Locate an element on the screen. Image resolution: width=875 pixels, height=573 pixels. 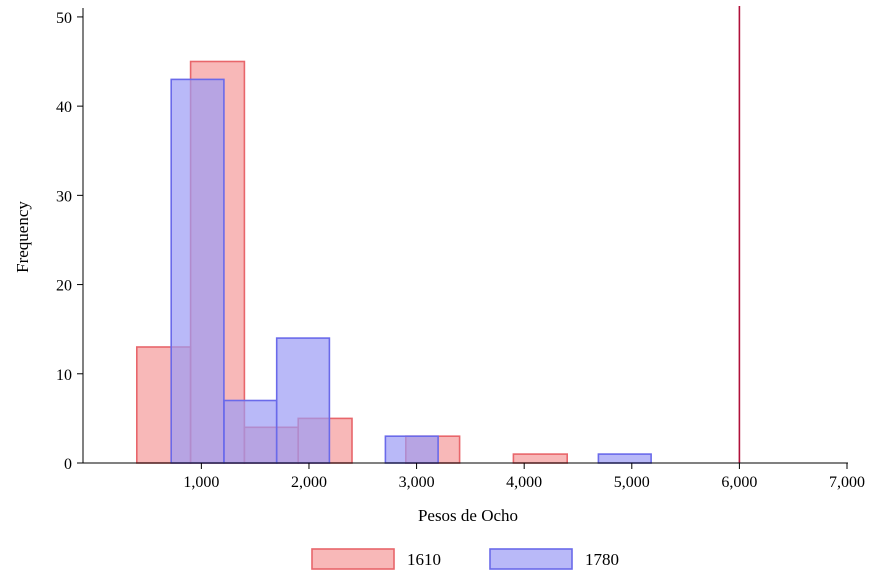
y-tick-label: 10 is located at coordinates (64, 375).